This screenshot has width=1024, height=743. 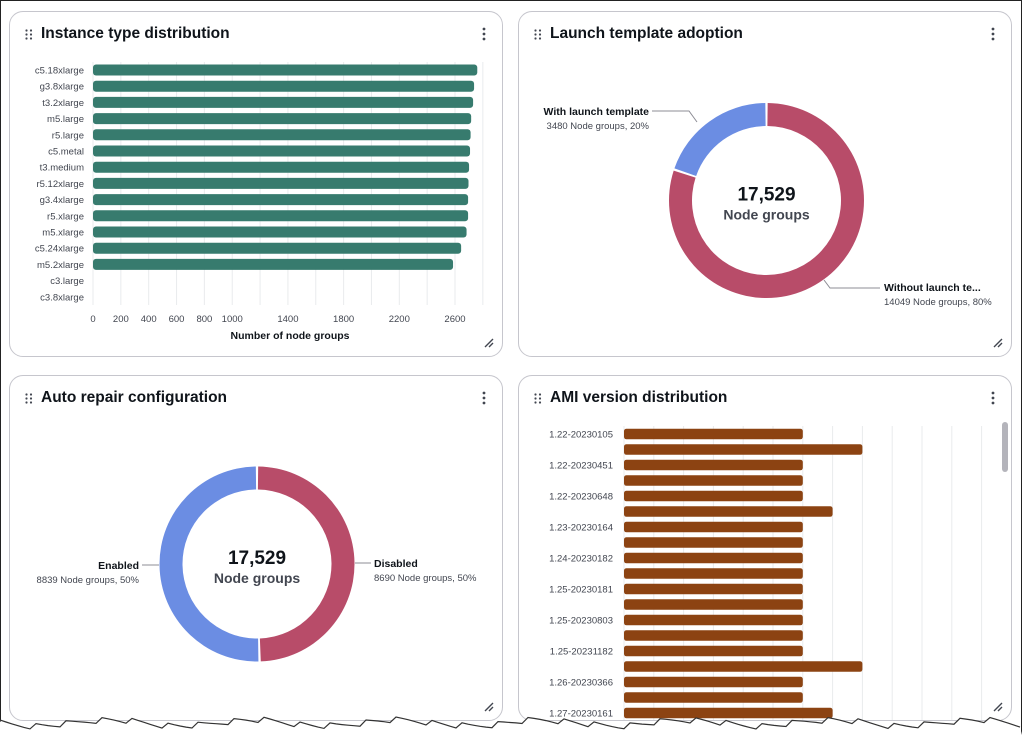 What do you see at coordinates (121, 319) in the screenshot?
I see `x-tick-label: 200` at bounding box center [121, 319].